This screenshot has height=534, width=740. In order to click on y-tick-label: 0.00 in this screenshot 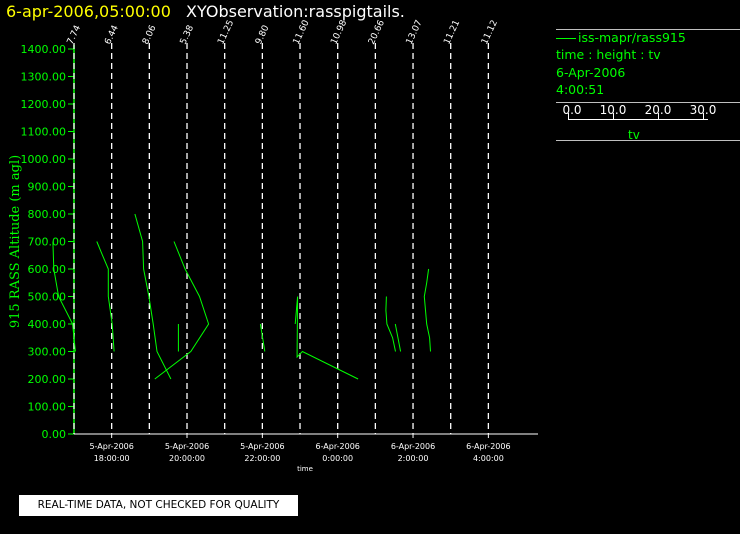, I will do `click(54, 434)`.